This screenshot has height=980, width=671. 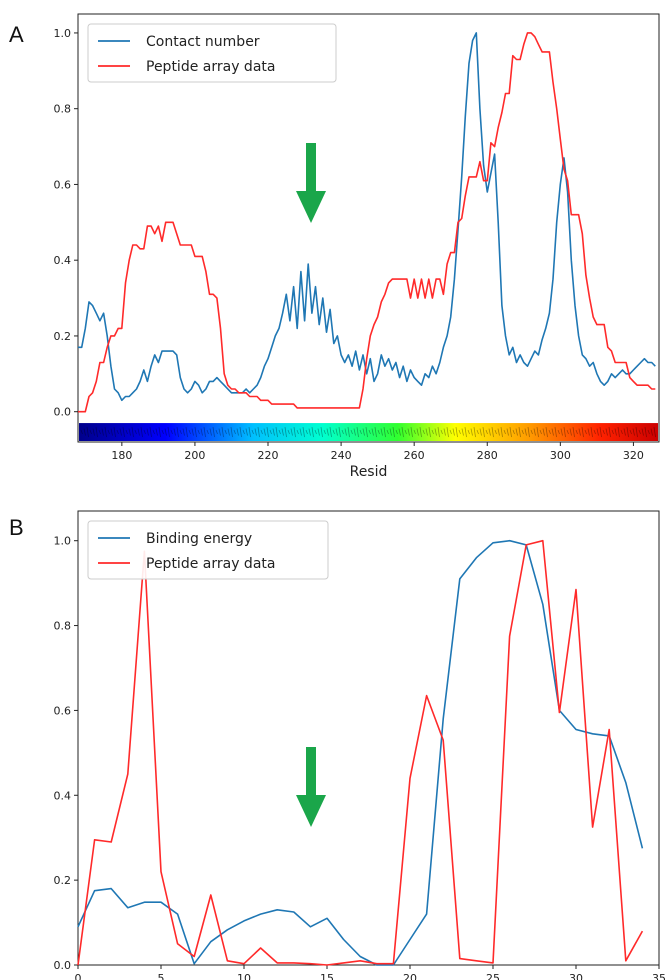 What do you see at coordinates (369, 472) in the screenshot?
I see `x-axis-label: Resid` at bounding box center [369, 472].